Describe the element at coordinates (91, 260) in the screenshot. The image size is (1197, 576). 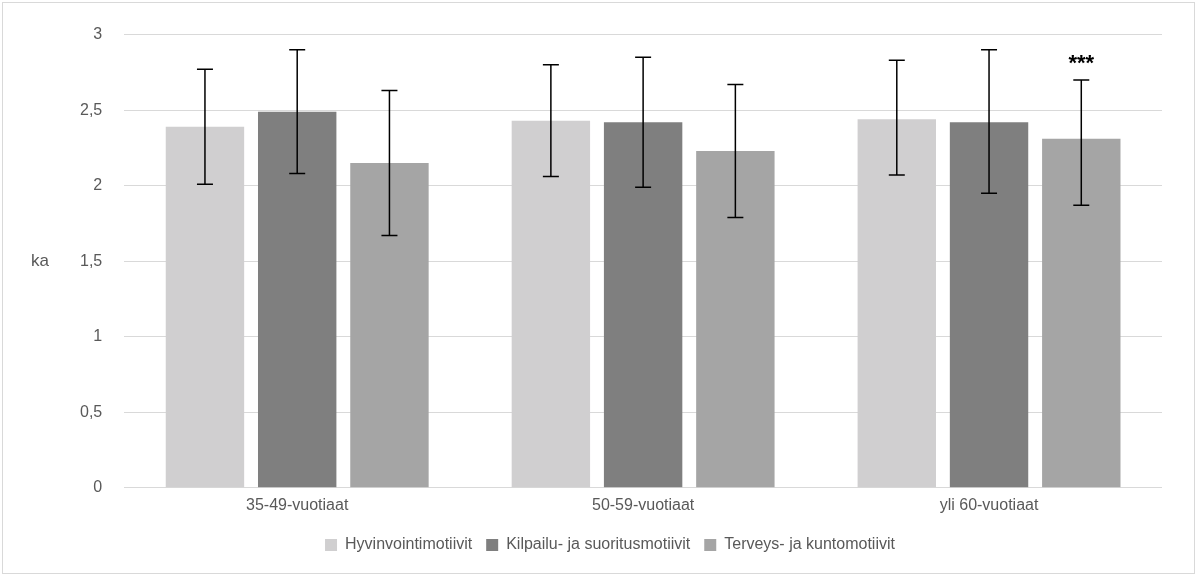
I see `y-tick-label: 1,5` at that location.